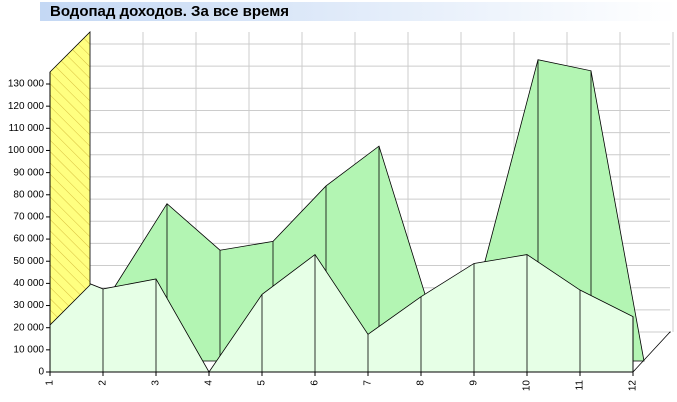  What do you see at coordinates (27, 128) in the screenshot?
I see `y-tick-label: 110 000` at bounding box center [27, 128].